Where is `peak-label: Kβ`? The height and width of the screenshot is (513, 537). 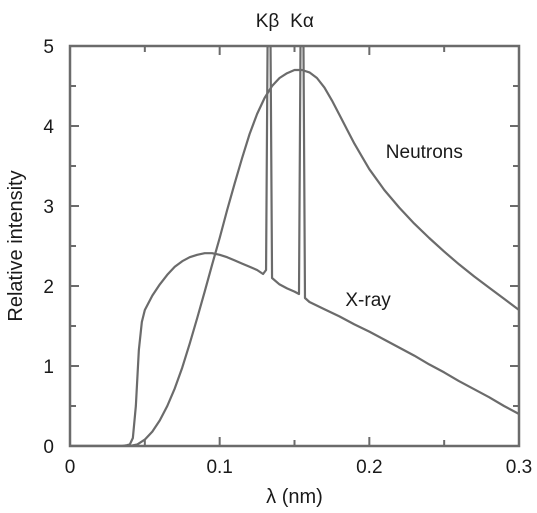
peak-label: Kβ is located at coordinates (268, 21).